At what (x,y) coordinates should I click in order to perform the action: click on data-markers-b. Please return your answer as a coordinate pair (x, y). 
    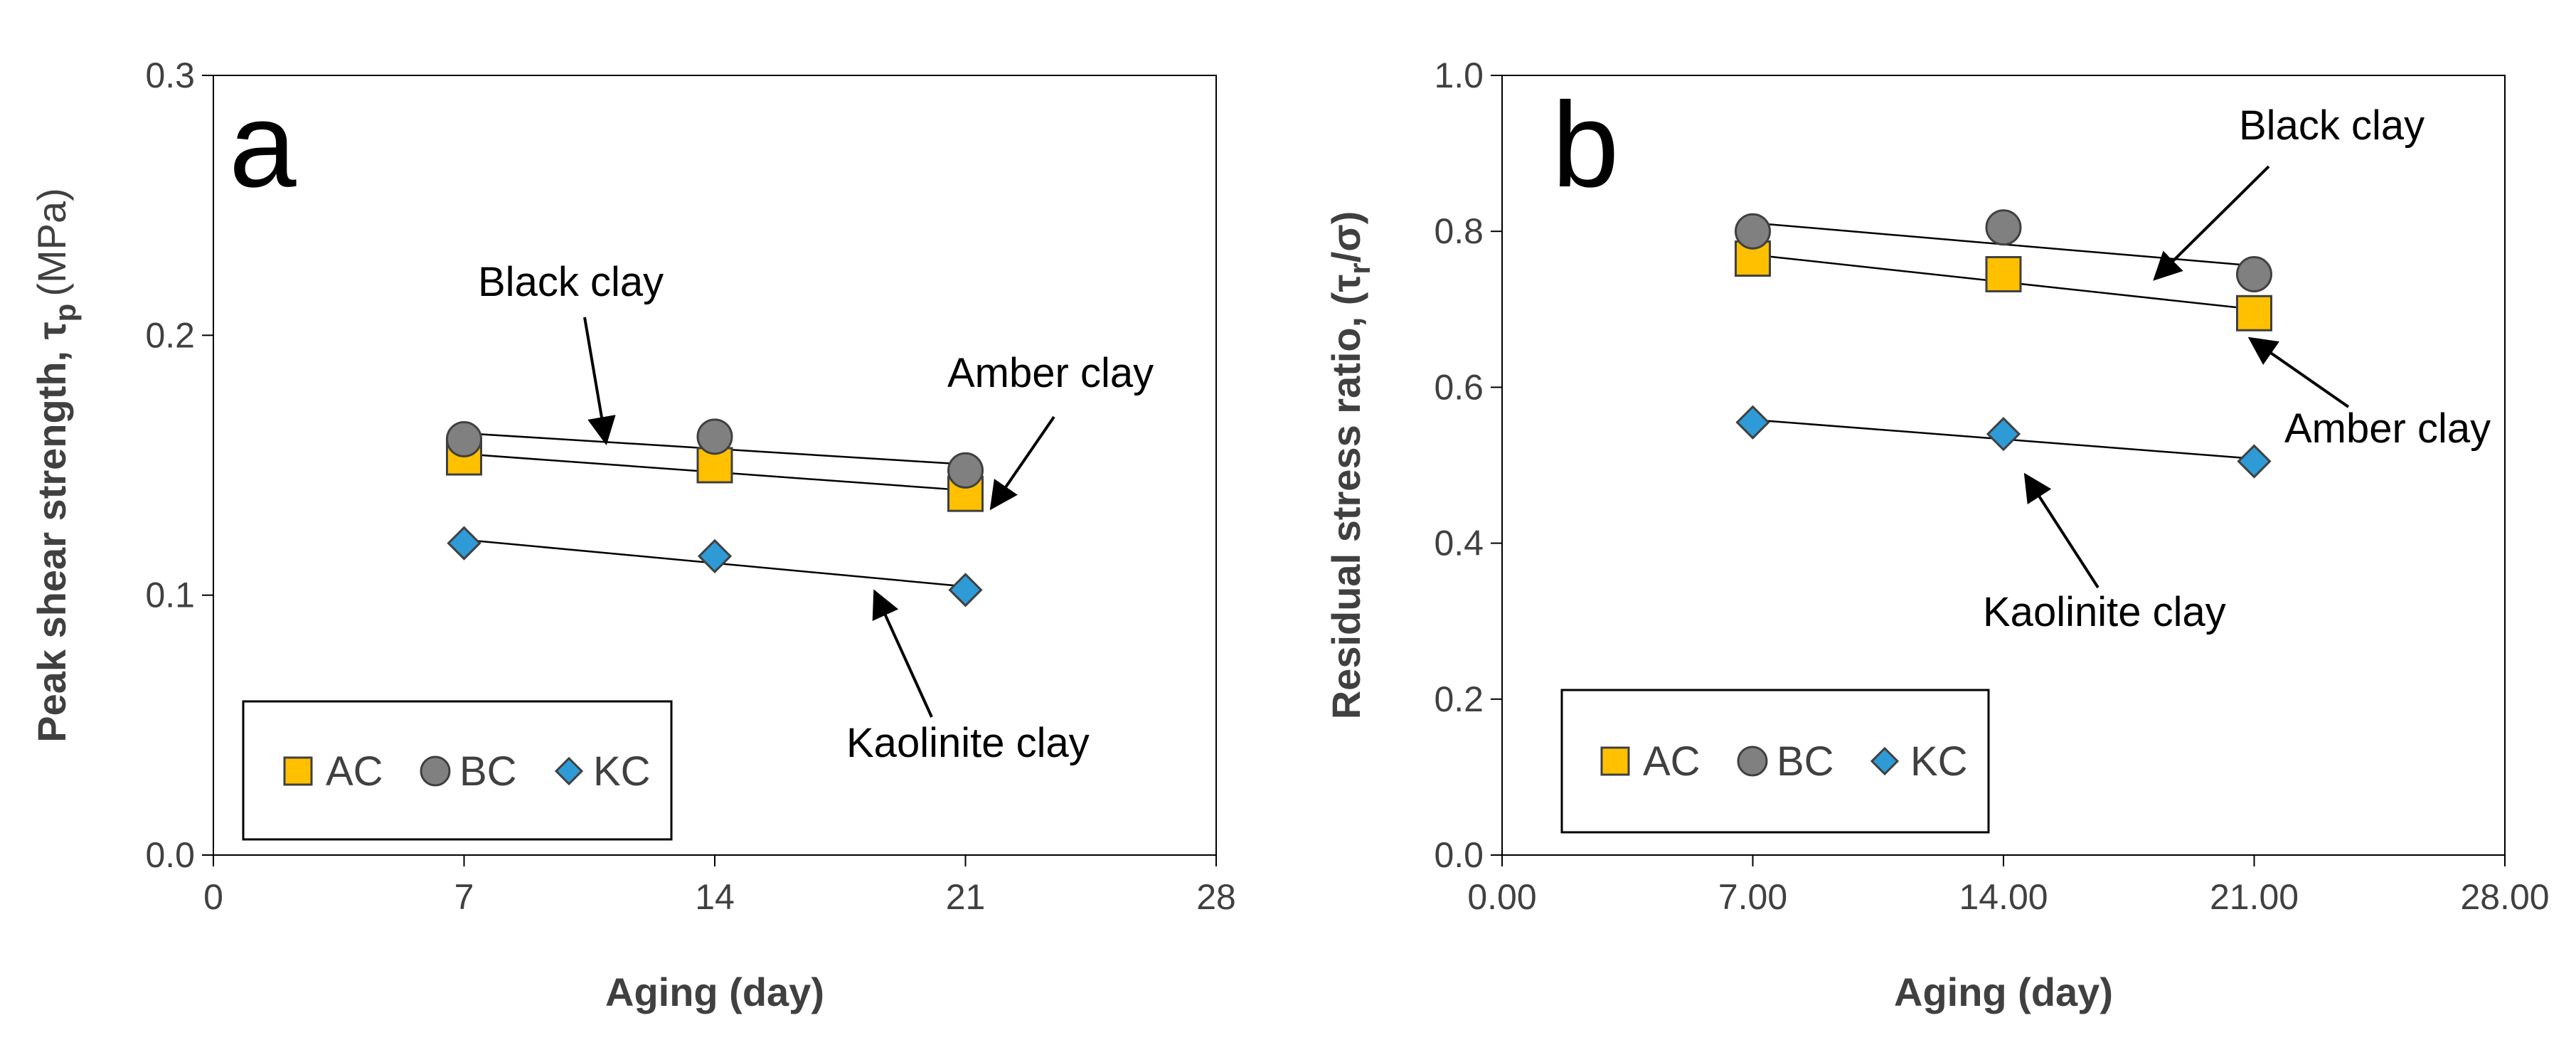
    Looking at the image, I should click on (2003, 344).